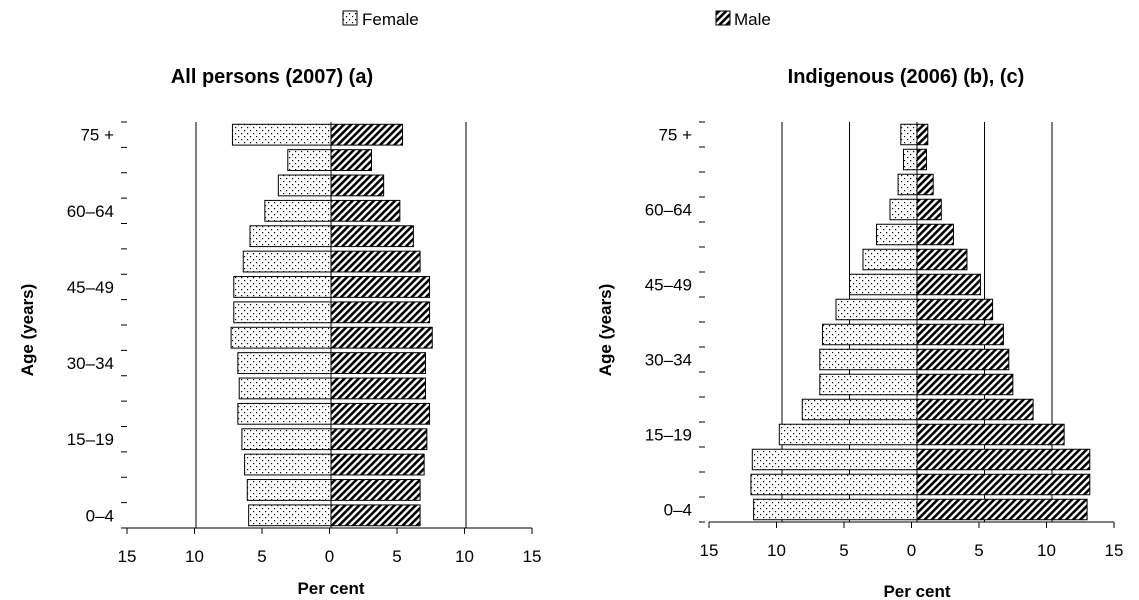 This screenshot has width=1139, height=600. I want to click on legend-female-label: Female, so click(390, 19).